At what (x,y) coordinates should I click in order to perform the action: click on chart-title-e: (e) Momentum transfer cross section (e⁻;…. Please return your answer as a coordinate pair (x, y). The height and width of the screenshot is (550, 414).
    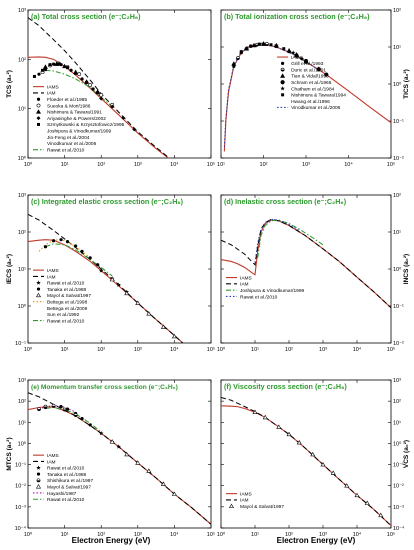
    Looking at the image, I should click on (104, 387).